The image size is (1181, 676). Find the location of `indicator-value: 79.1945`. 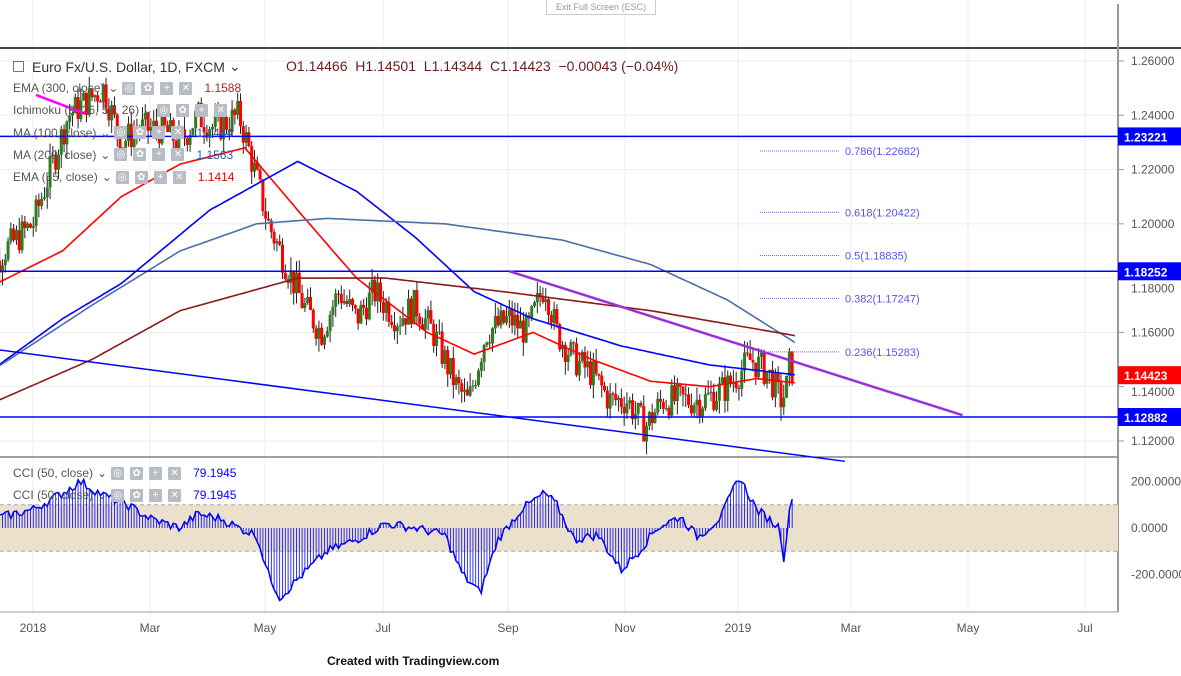

indicator-value: 79.1945 is located at coordinates (215, 473).